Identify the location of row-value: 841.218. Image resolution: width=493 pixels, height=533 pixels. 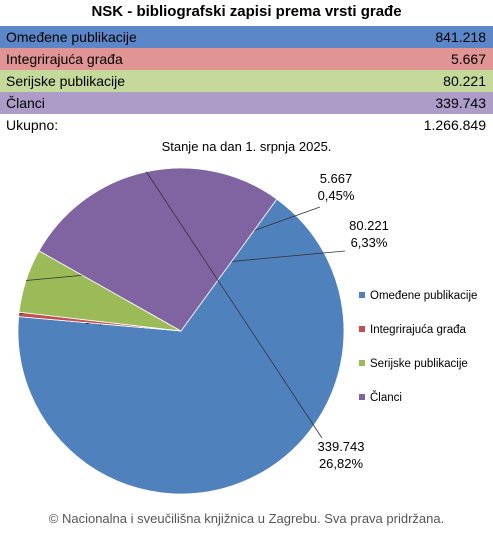
(460, 37).